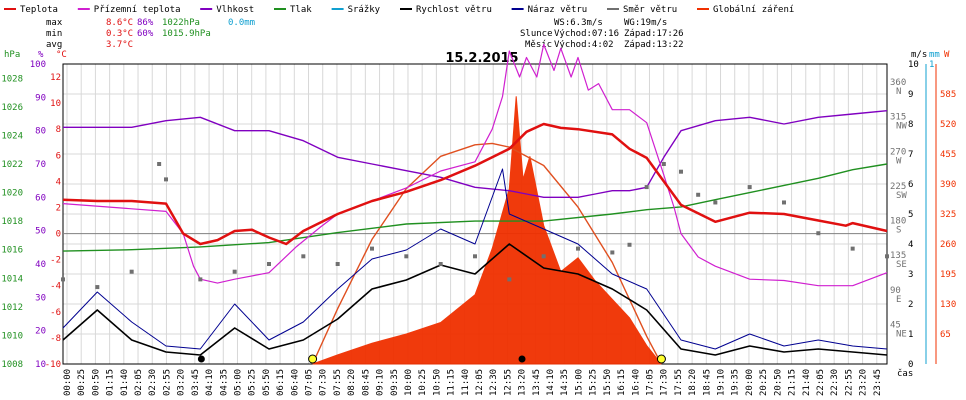  What do you see at coordinates (693, 382) in the screenshot?
I see `time-tick-label: 18:20` at bounding box center [693, 382].